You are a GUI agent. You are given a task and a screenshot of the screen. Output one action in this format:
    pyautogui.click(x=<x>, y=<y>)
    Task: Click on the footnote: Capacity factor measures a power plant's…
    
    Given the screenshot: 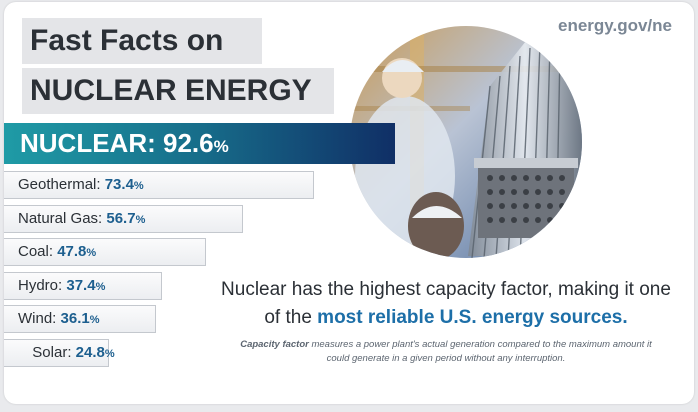 What is the action you would take?
    pyautogui.click(x=446, y=352)
    